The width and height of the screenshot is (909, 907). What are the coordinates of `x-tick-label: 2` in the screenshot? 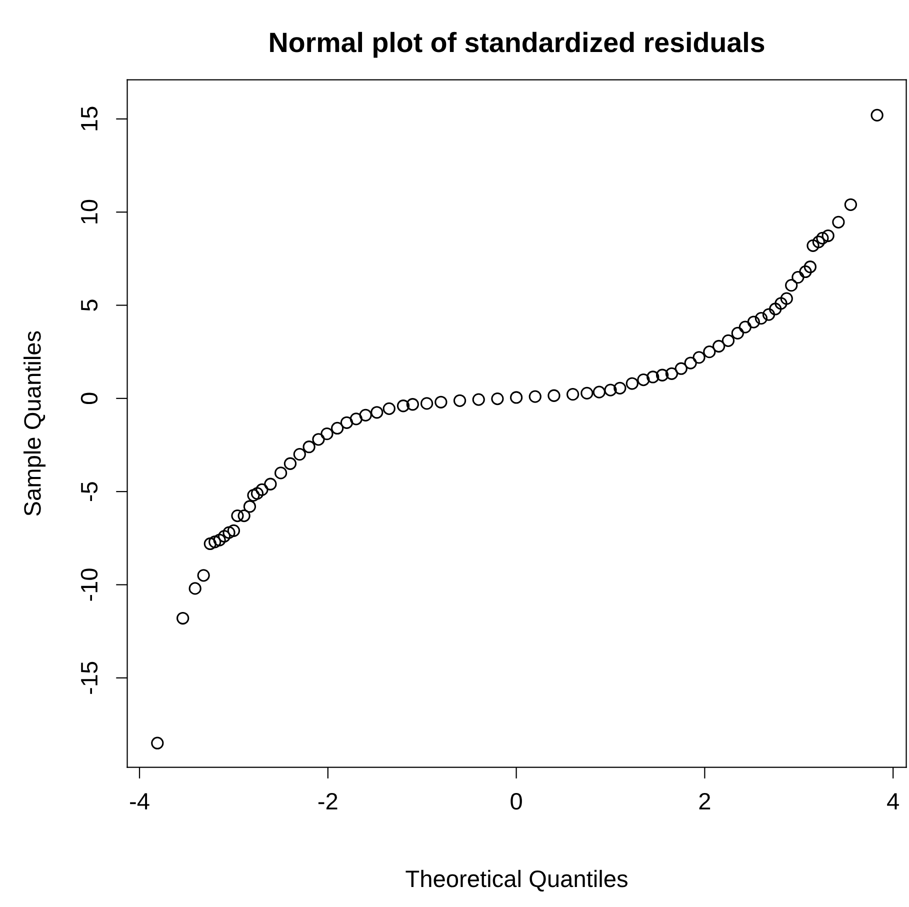 It's located at (704, 801).